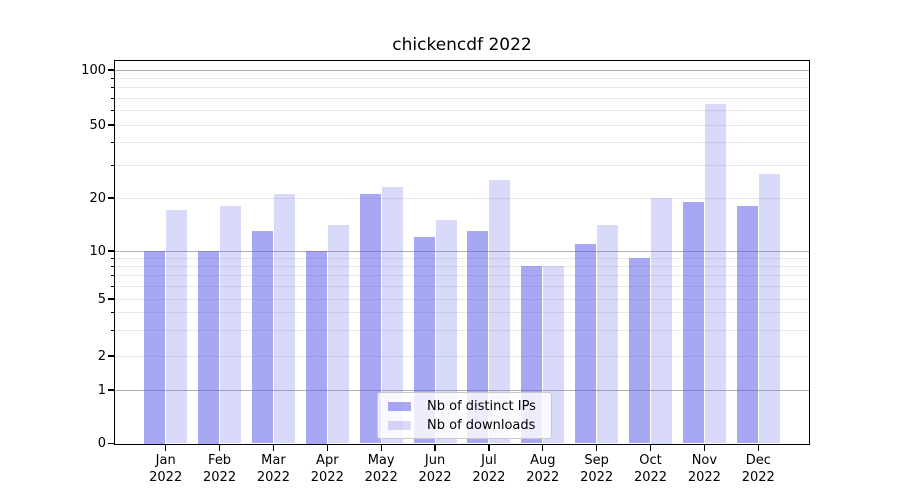 The height and width of the screenshot is (500, 900). What do you see at coordinates (650, 469) in the screenshot?
I see `x-tick-label-oct: Oct 2022` at bounding box center [650, 469].